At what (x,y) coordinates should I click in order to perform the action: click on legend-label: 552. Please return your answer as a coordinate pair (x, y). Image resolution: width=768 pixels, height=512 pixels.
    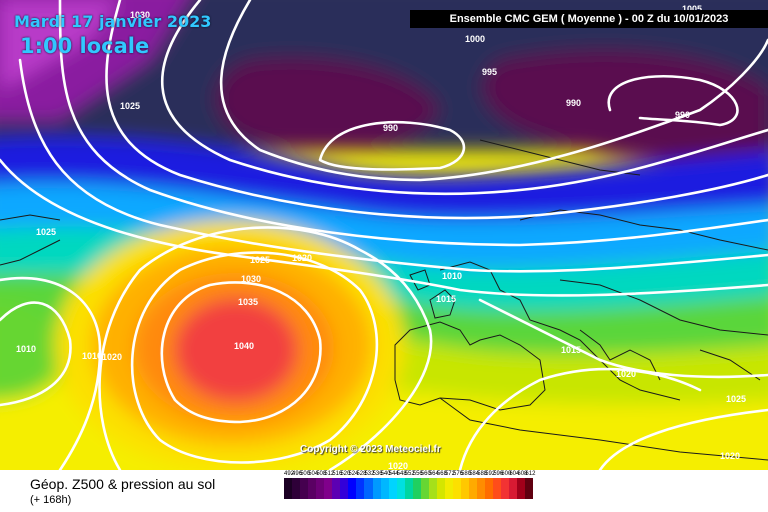
    Looking at the image, I should click on (409, 474).